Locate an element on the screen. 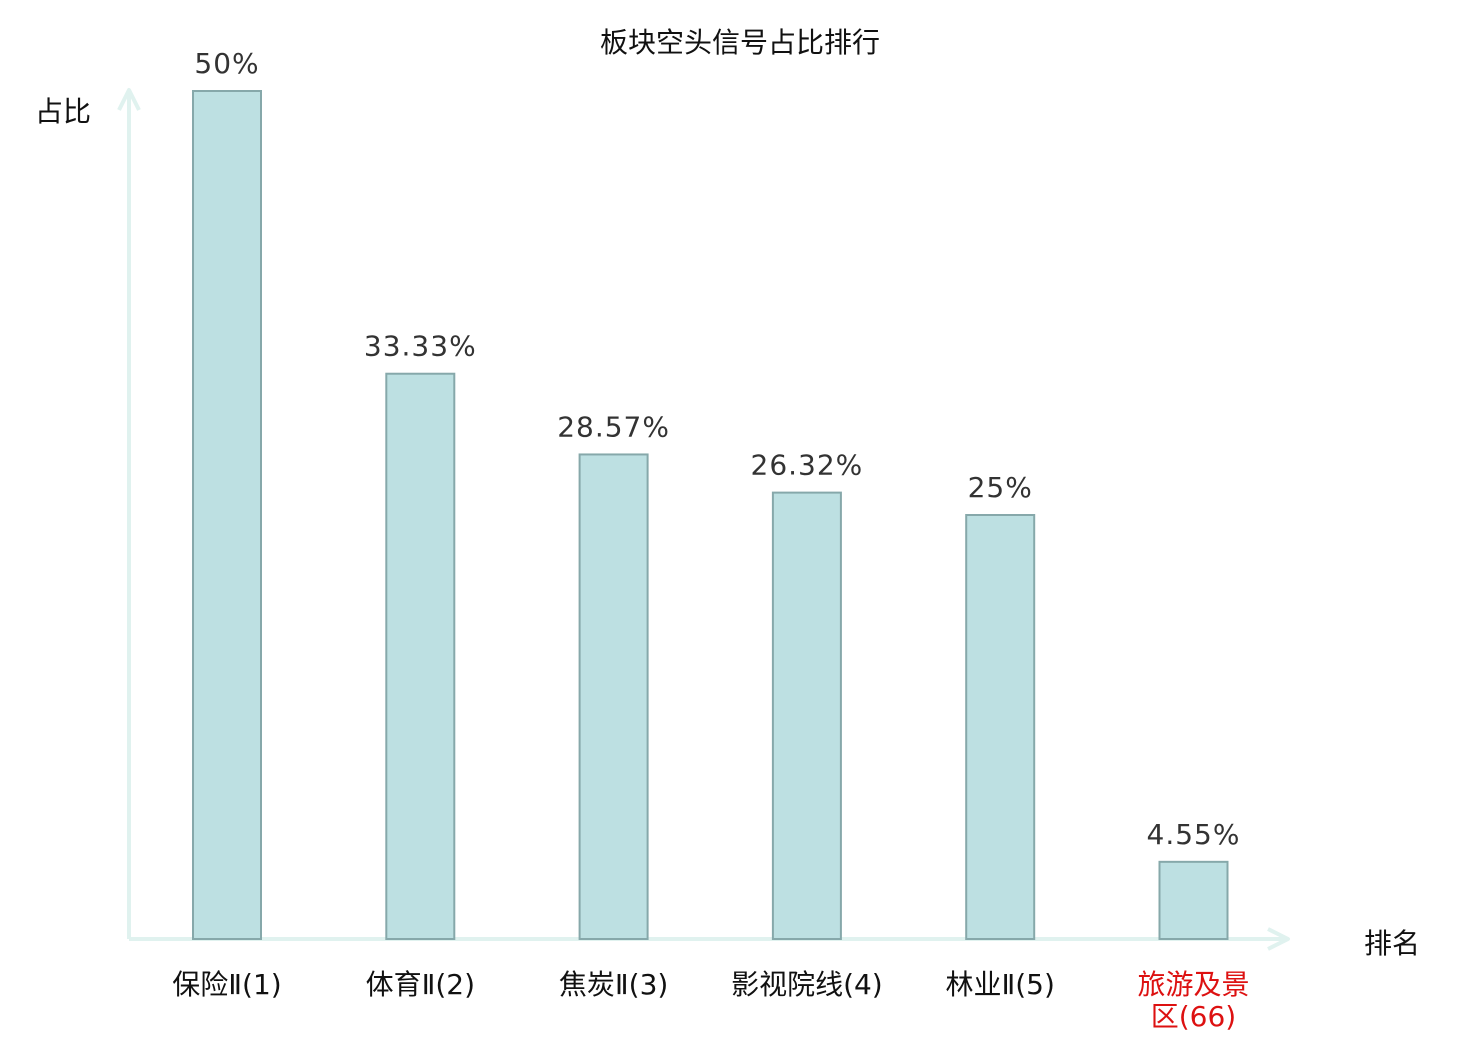  bar-value-label: 33.33% is located at coordinates (420, 346).